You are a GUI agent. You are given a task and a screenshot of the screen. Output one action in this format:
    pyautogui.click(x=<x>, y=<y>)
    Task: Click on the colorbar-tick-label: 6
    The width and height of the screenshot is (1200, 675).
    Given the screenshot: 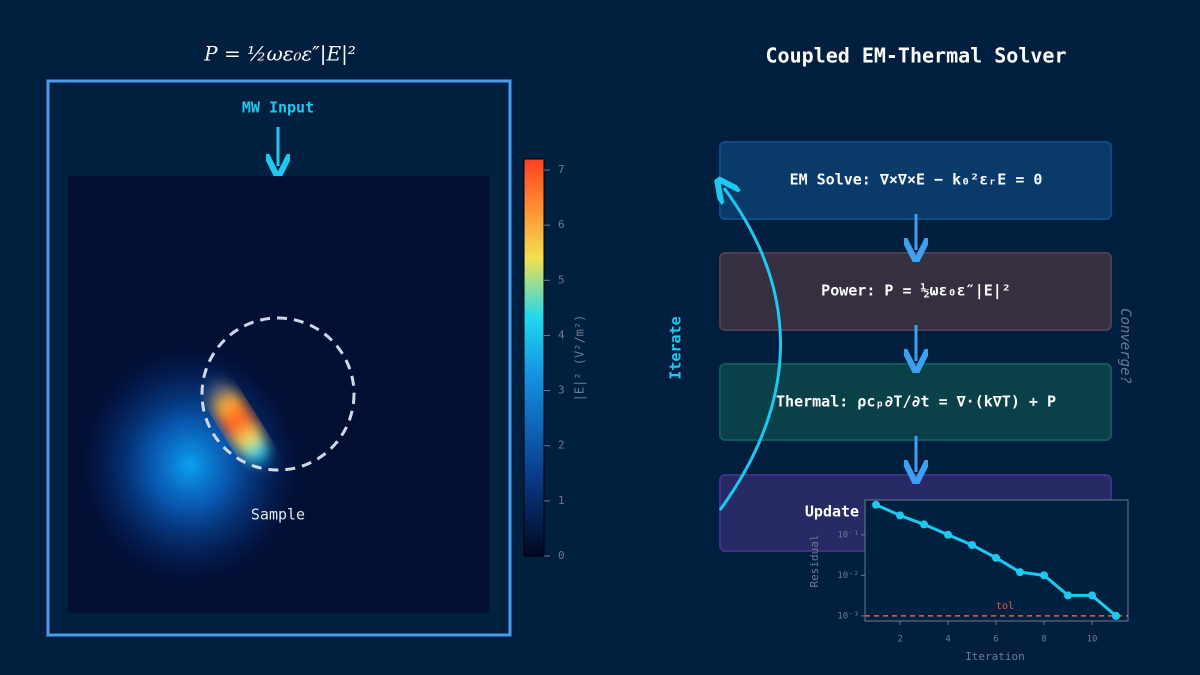 What is the action you would take?
    pyautogui.click(x=561, y=224)
    